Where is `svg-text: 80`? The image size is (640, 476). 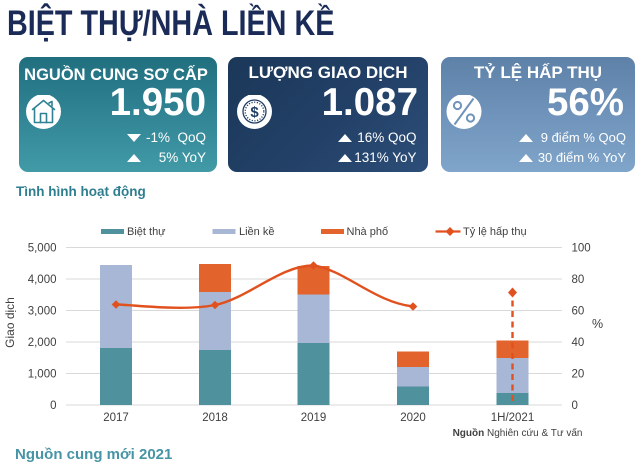 svg-text: 80 is located at coordinates (578, 280).